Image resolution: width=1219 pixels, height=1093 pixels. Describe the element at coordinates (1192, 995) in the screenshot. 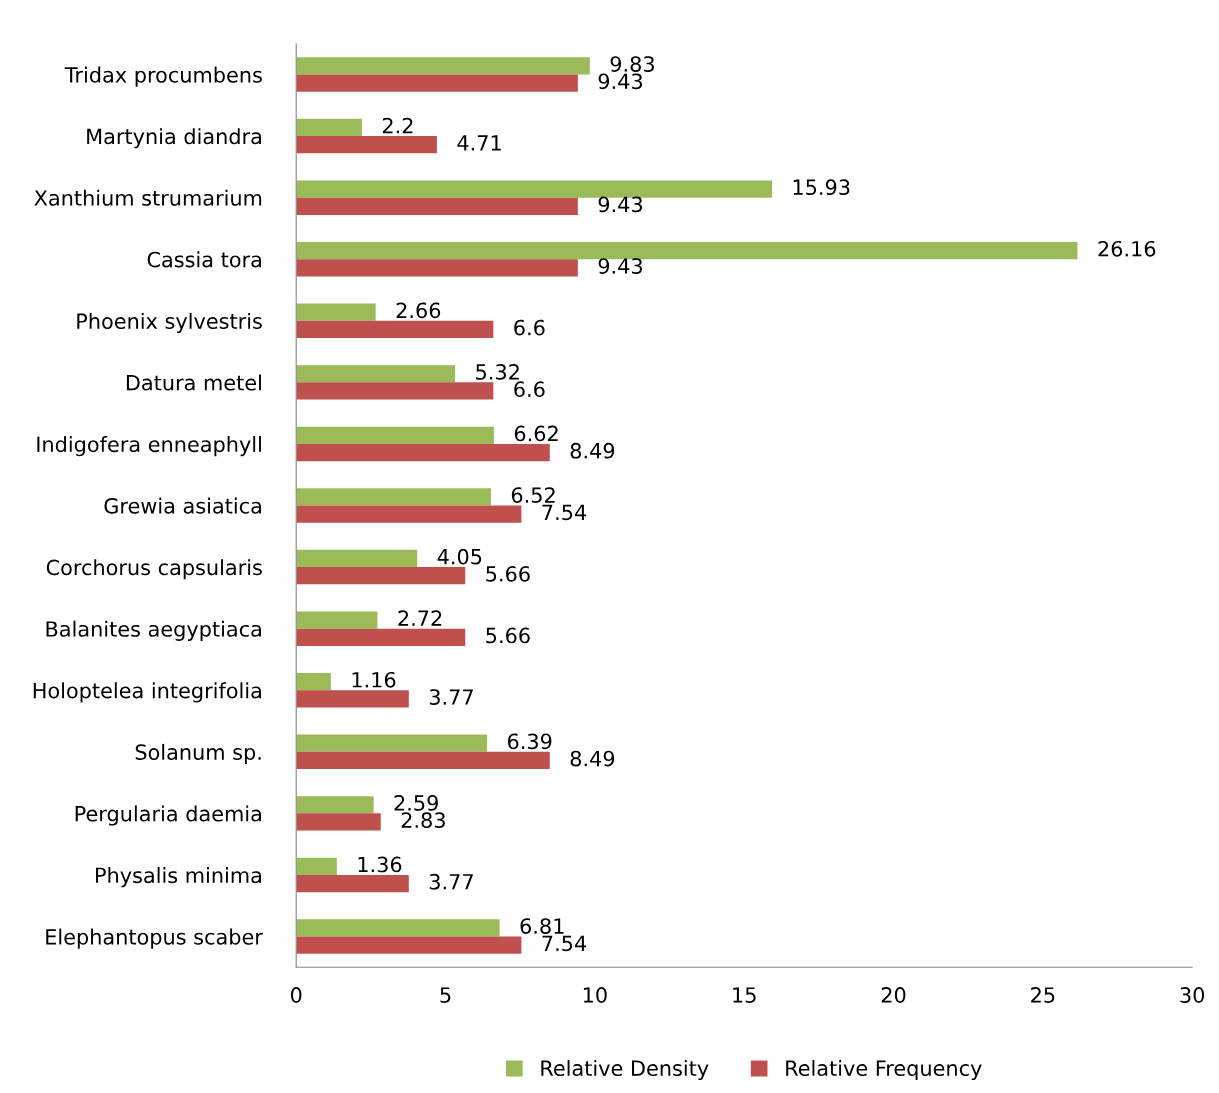

I see `x-tick-label: 30` at that location.